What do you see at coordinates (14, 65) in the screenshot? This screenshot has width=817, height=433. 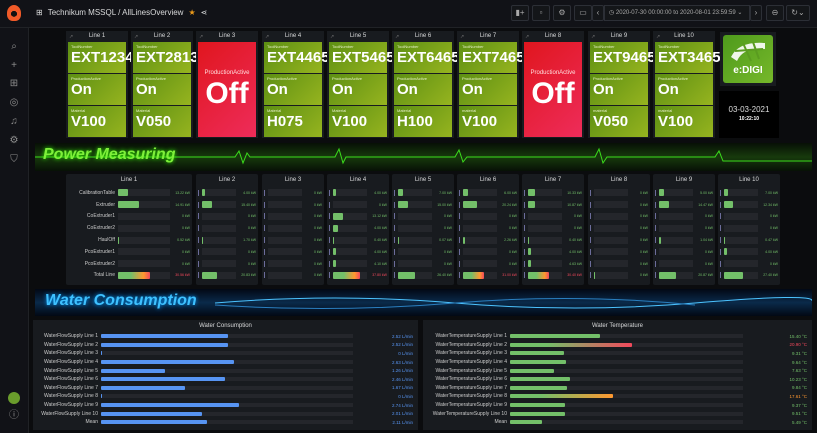 I see `plus-icon: +` at bounding box center [14, 65].